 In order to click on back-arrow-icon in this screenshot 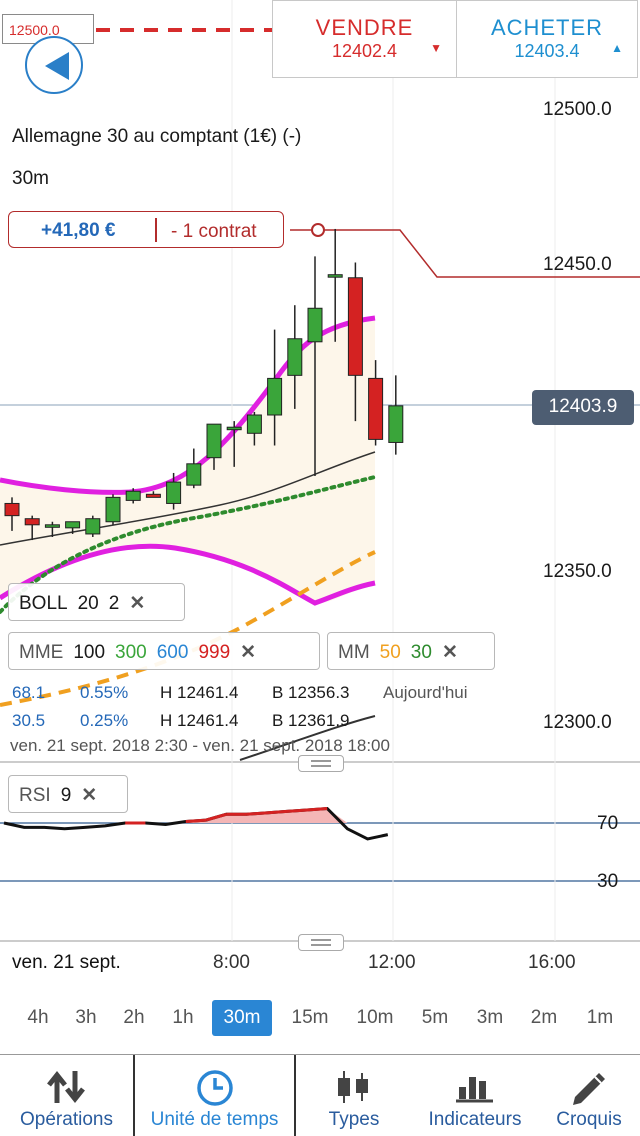, I will do `click(57, 66)`.